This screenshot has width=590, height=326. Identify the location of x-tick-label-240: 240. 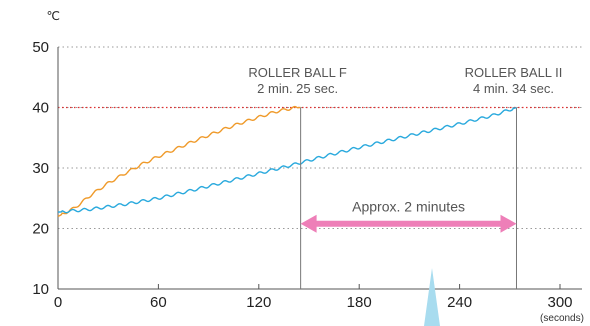
(459, 302).